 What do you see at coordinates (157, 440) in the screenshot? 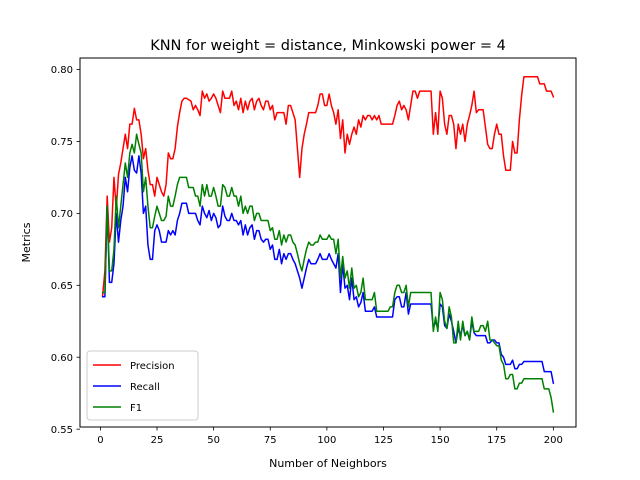
I see `x-tick-label: 25` at bounding box center [157, 440].